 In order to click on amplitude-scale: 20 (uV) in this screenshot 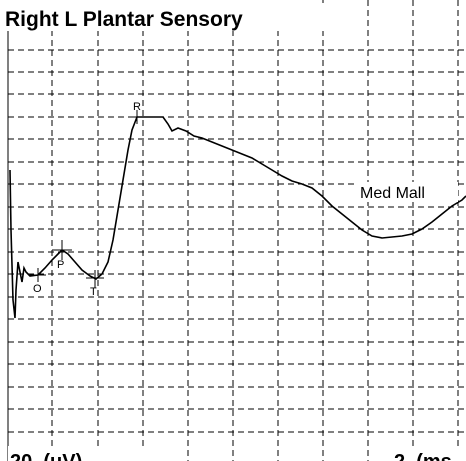, I will do `click(46, 456)`.